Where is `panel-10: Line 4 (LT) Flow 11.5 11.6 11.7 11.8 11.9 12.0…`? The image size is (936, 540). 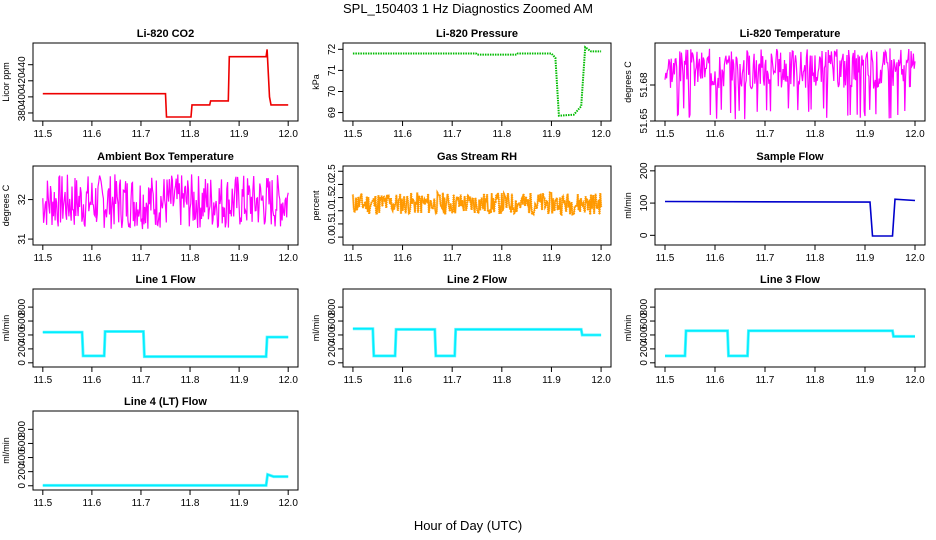
panel-10: Line 4 (LT) Flow 11.5 11.6 11.7 11.8 11.9 12.0… is located at coordinates (150, 452).